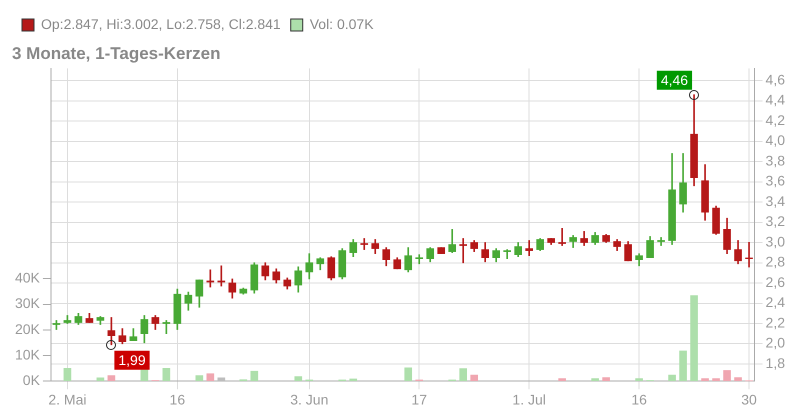 The image size is (800, 420). What do you see at coordinates (776, 342) in the screenshot?
I see `y-tick-label: 2,0` at bounding box center [776, 342].